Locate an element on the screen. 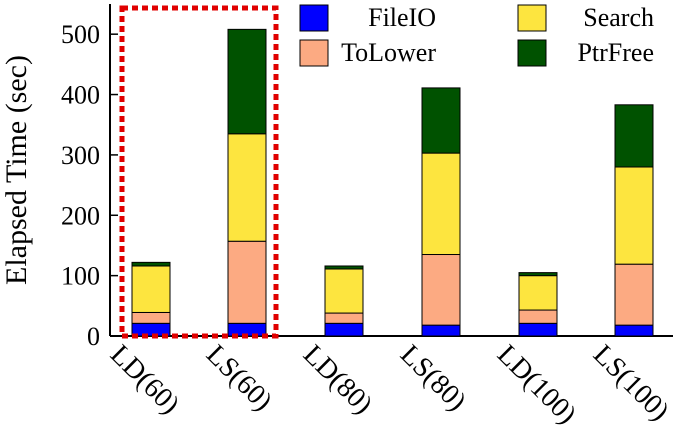  x-category-label: LS(60) is located at coordinates (239, 378).